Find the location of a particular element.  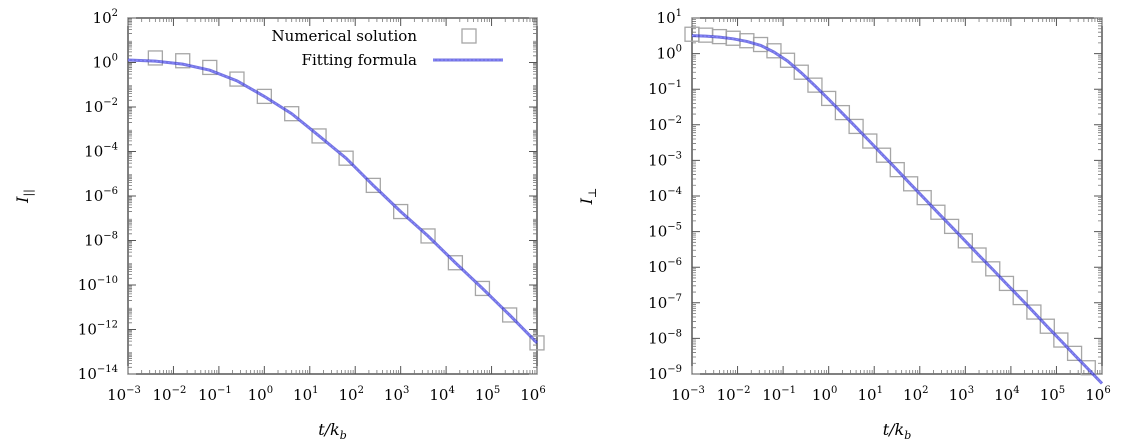

y-axis-label: I|| is located at coordinates (24, 196).